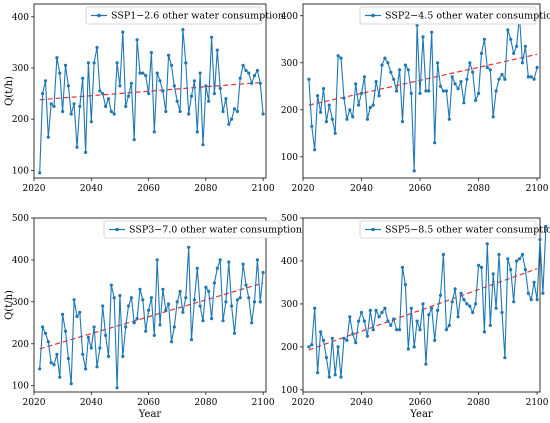  I want to click on series-line, so click(151, 317).